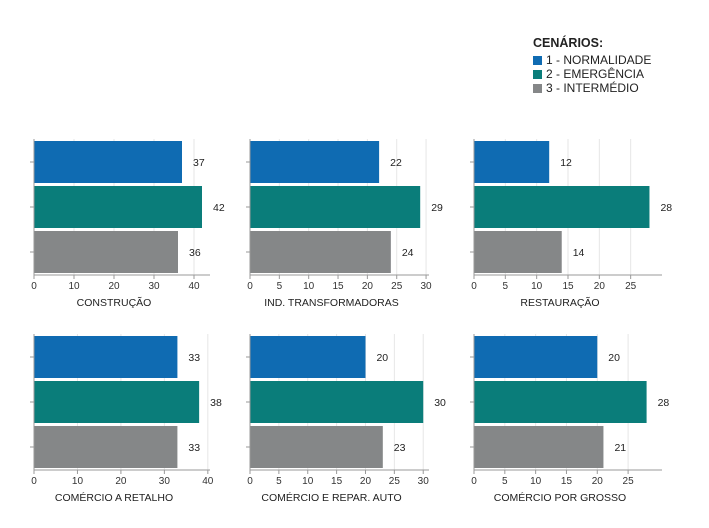 This screenshot has height=528, width=709. I want to click on chart-category-title: RESTAURAÇÃO, so click(559, 302).